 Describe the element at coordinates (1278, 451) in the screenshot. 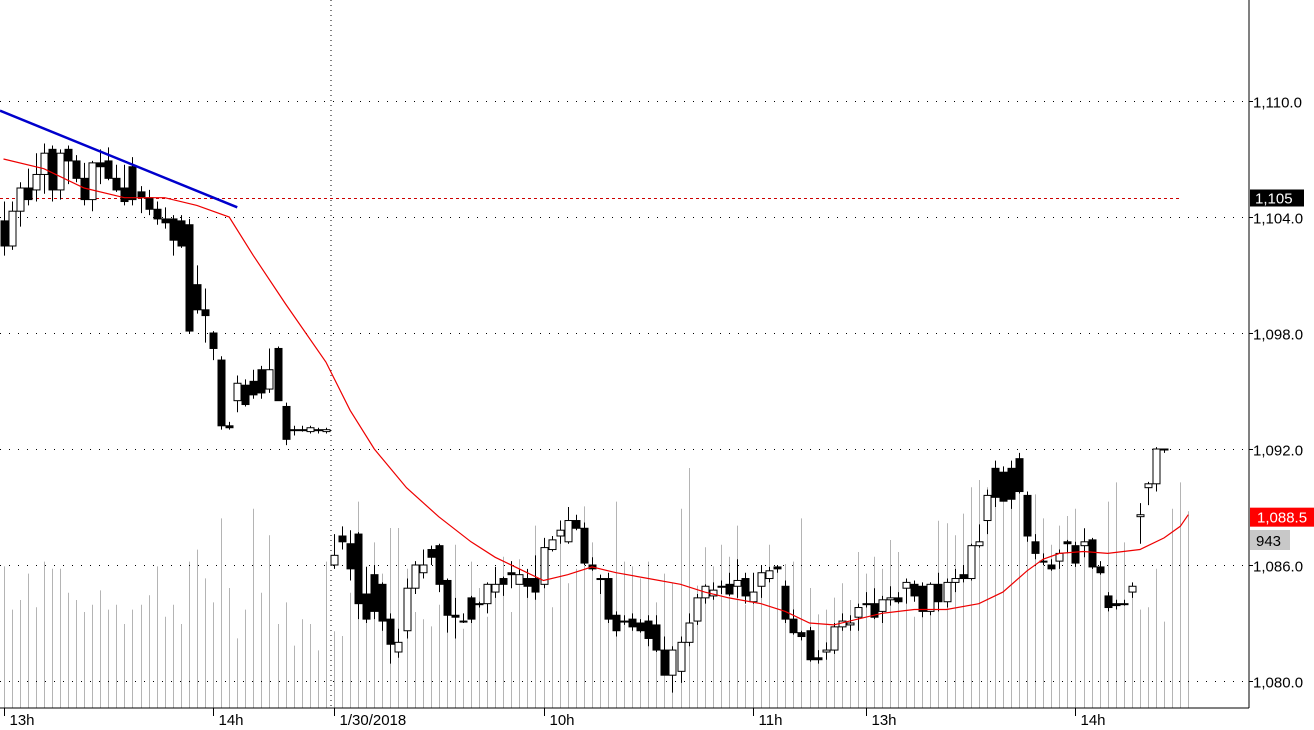

I see `price-tick-label: 1,092.0` at that location.